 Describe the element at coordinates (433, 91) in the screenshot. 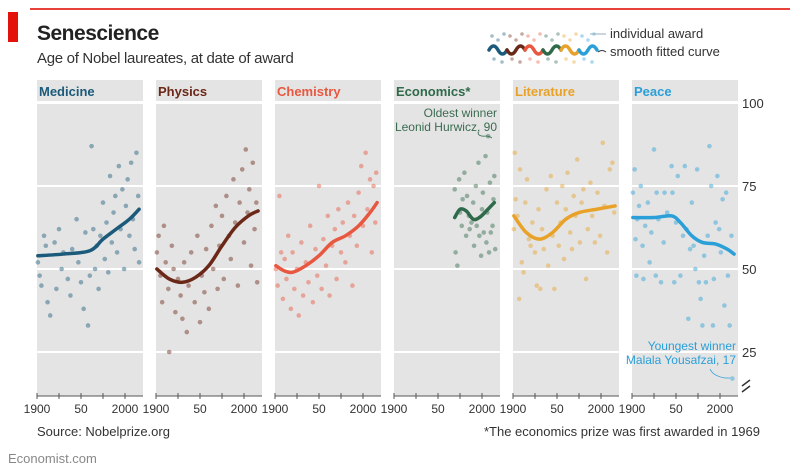

I see `panel-label: Economics*` at that location.